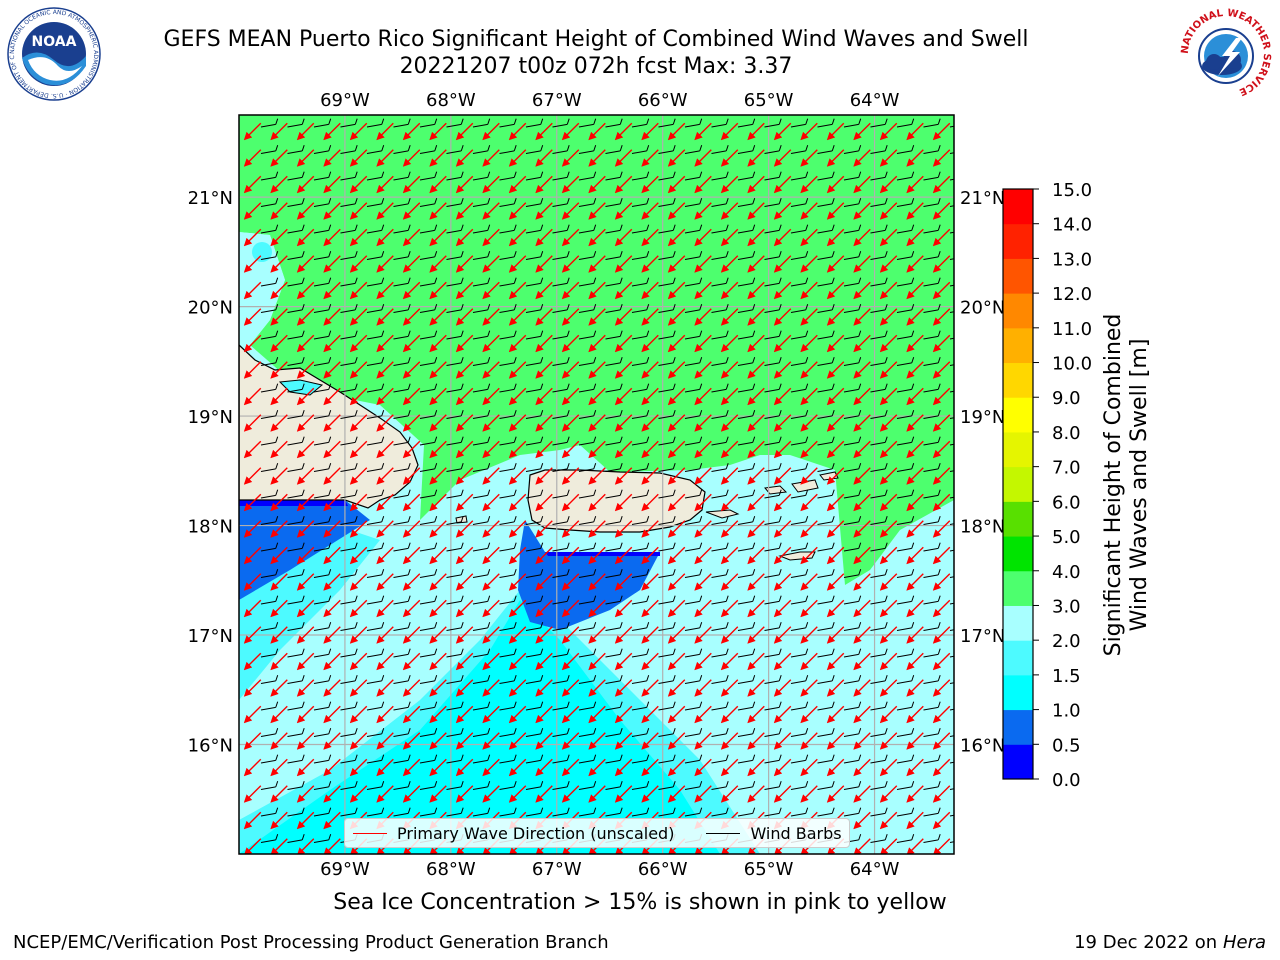 Image resolution: width=1280 pixels, height=960 pixels. What do you see at coordinates (663, 869) in the screenshot?
I see `lon-label-bottom: 66°W` at bounding box center [663, 869].